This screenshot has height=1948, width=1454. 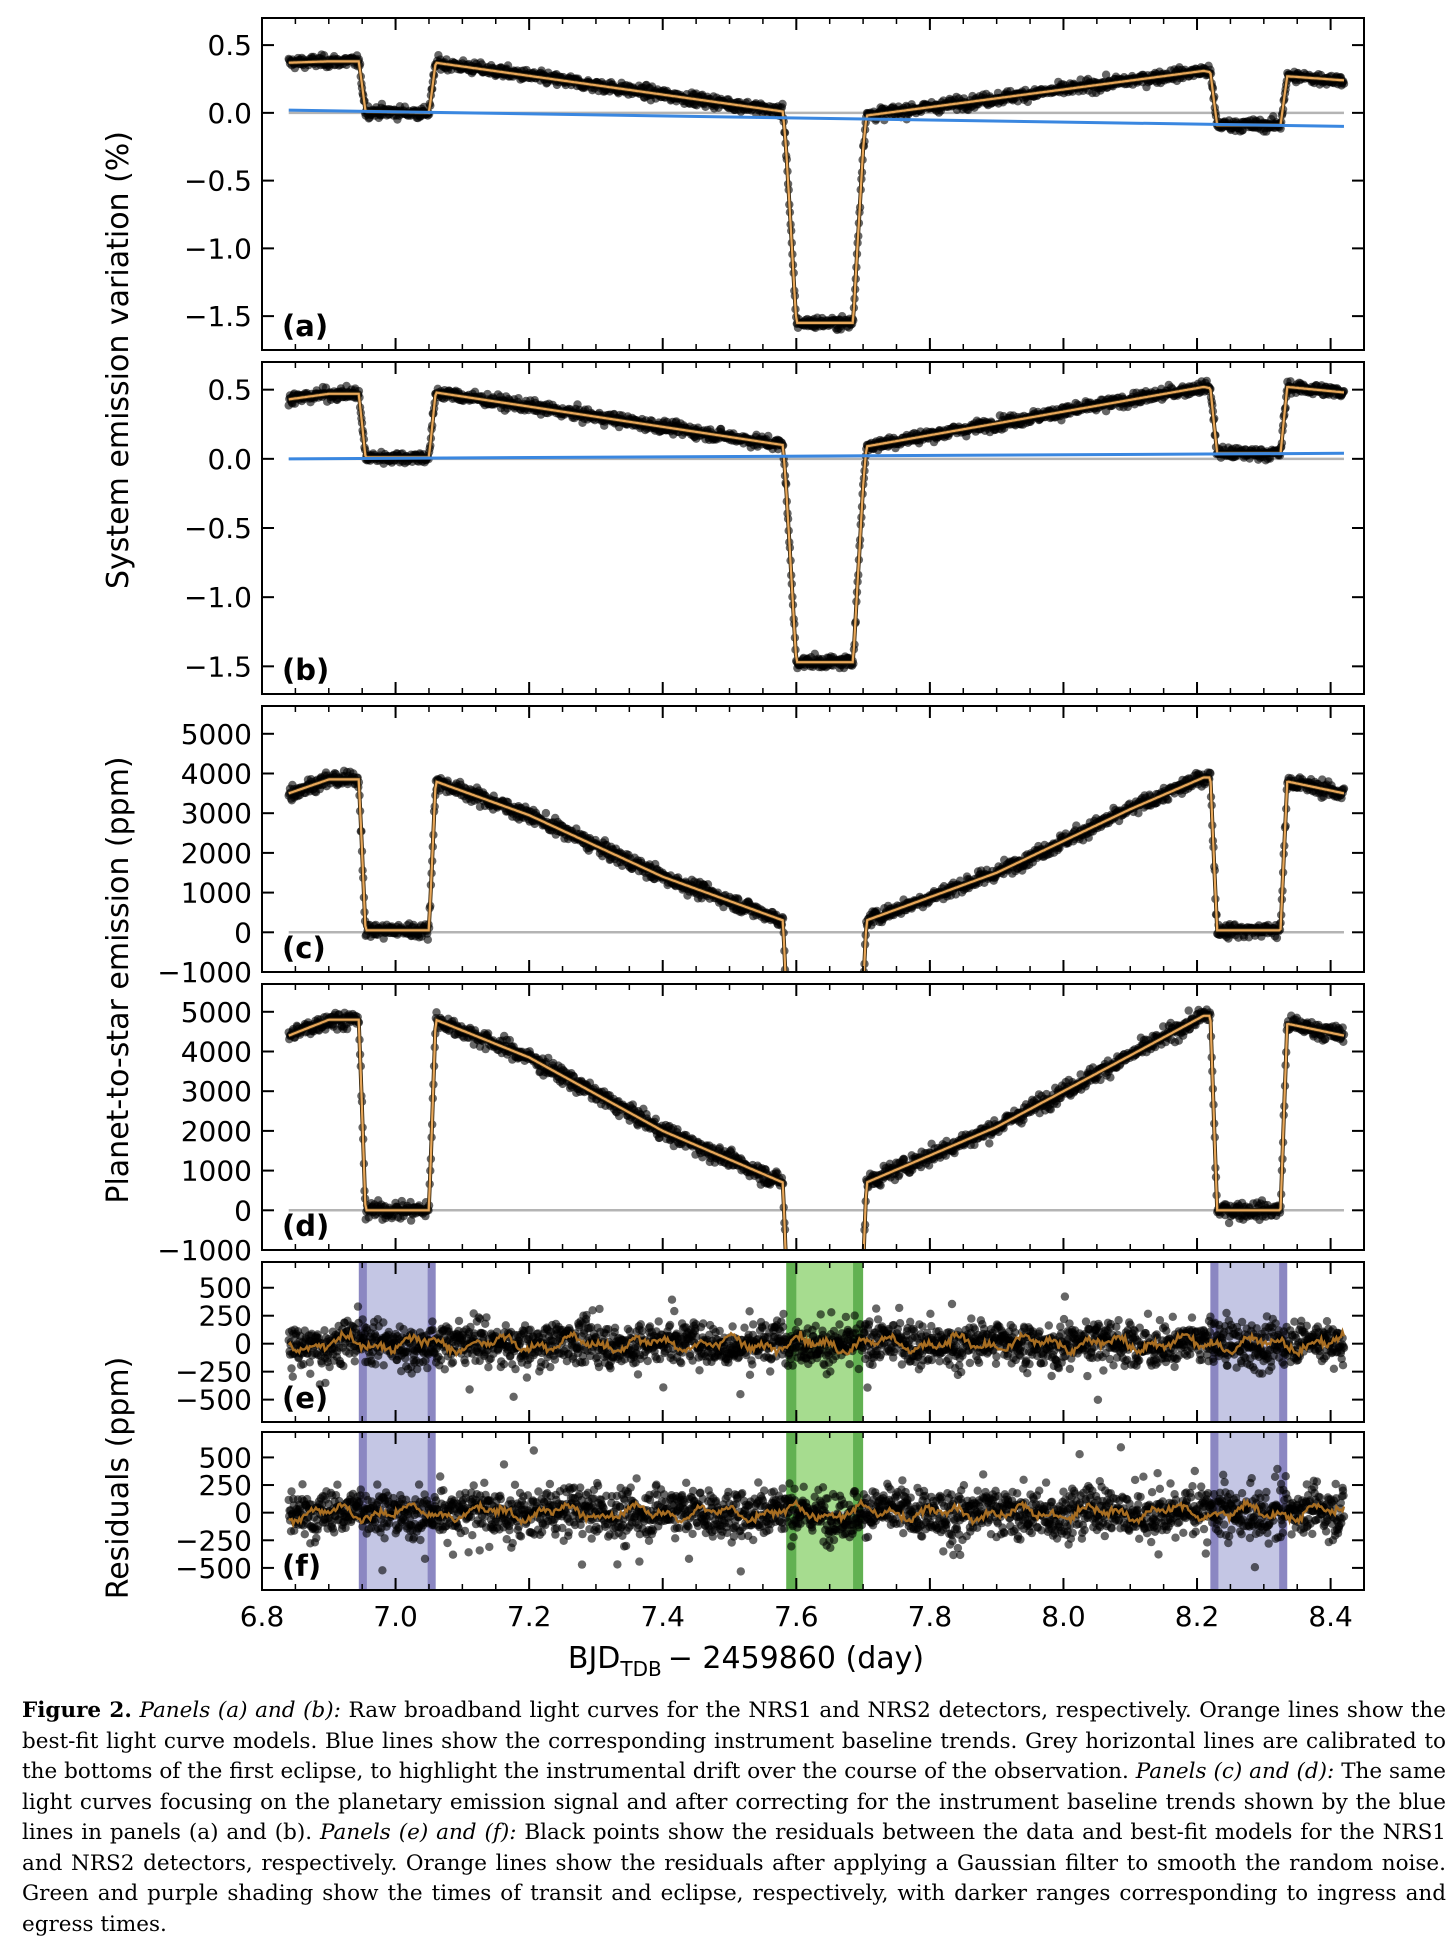 I want to click on model-line, so click(x=816, y=524).